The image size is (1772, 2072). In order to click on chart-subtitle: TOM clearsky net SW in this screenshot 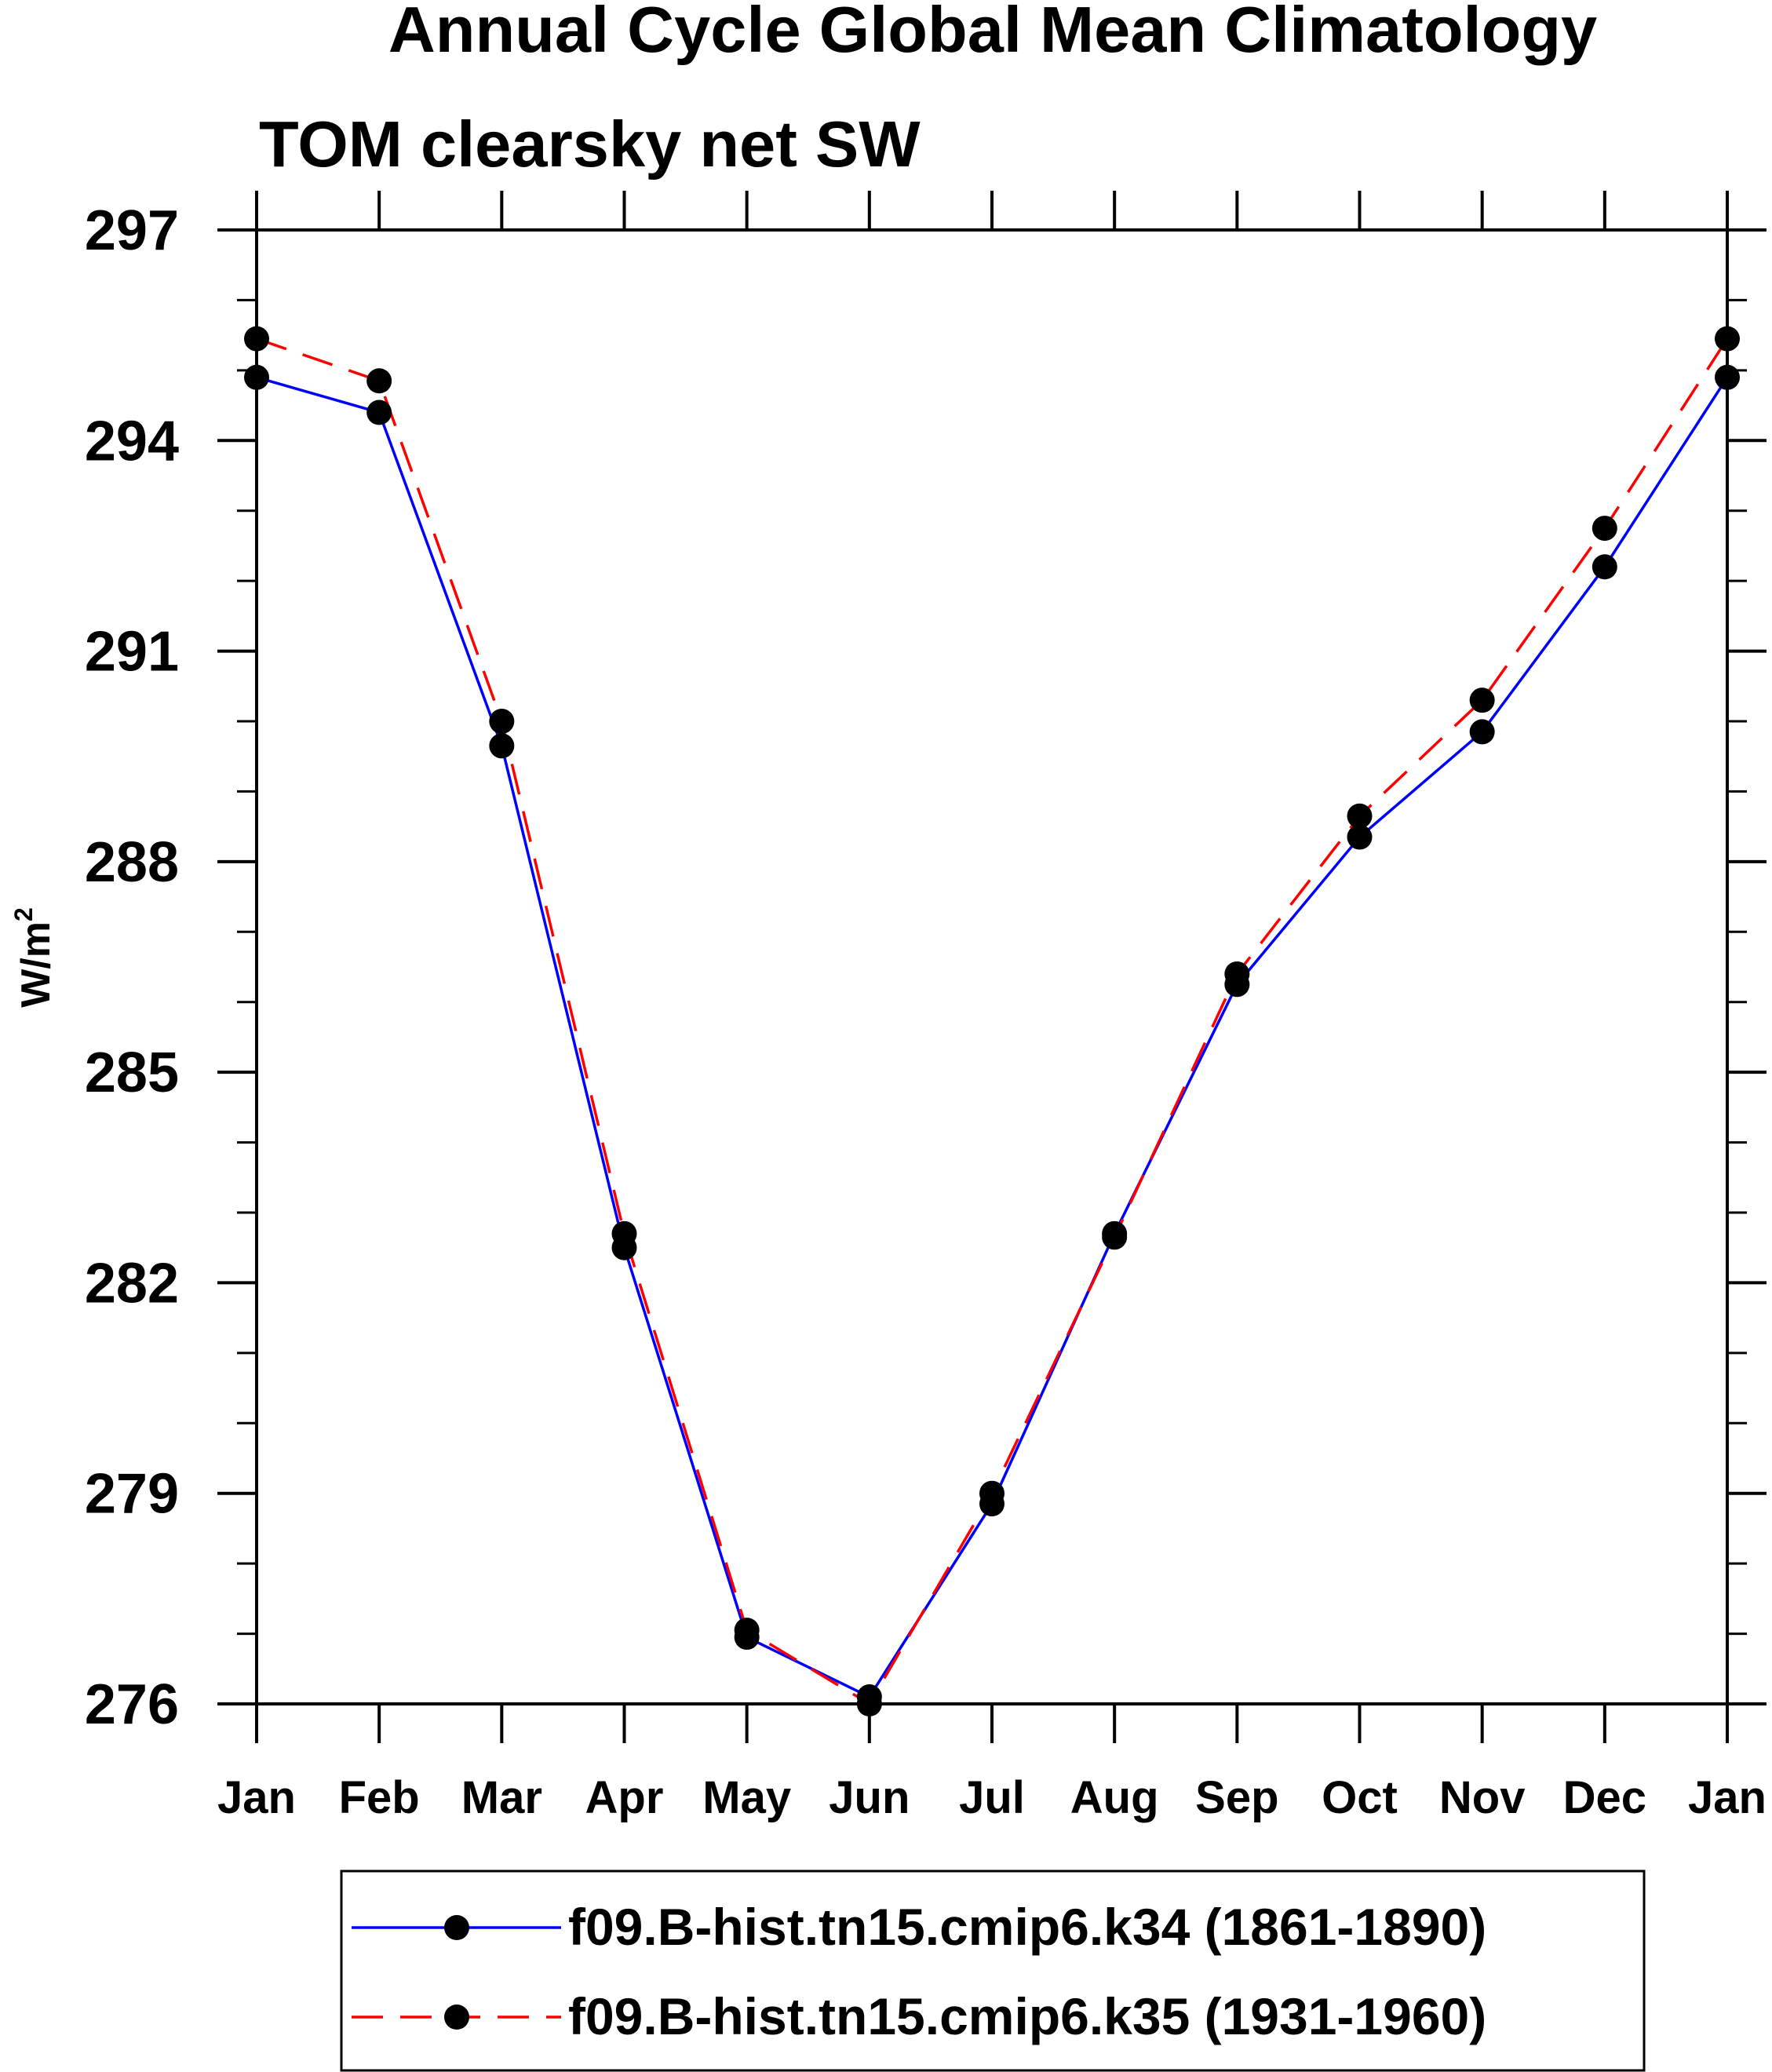, I will do `click(590, 144)`.